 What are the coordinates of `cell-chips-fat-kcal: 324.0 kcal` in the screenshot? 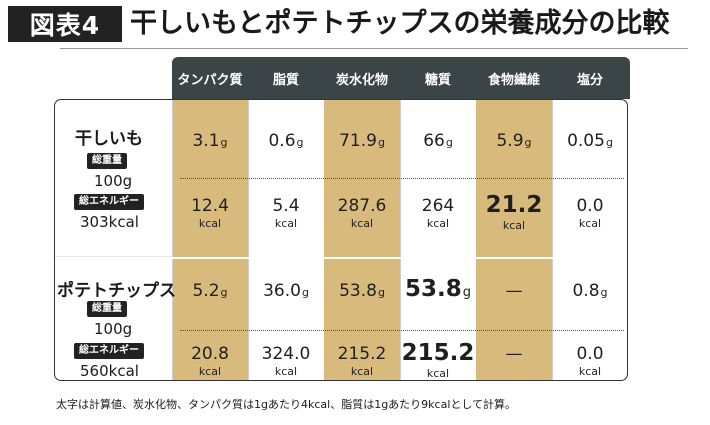 It's located at (286, 361).